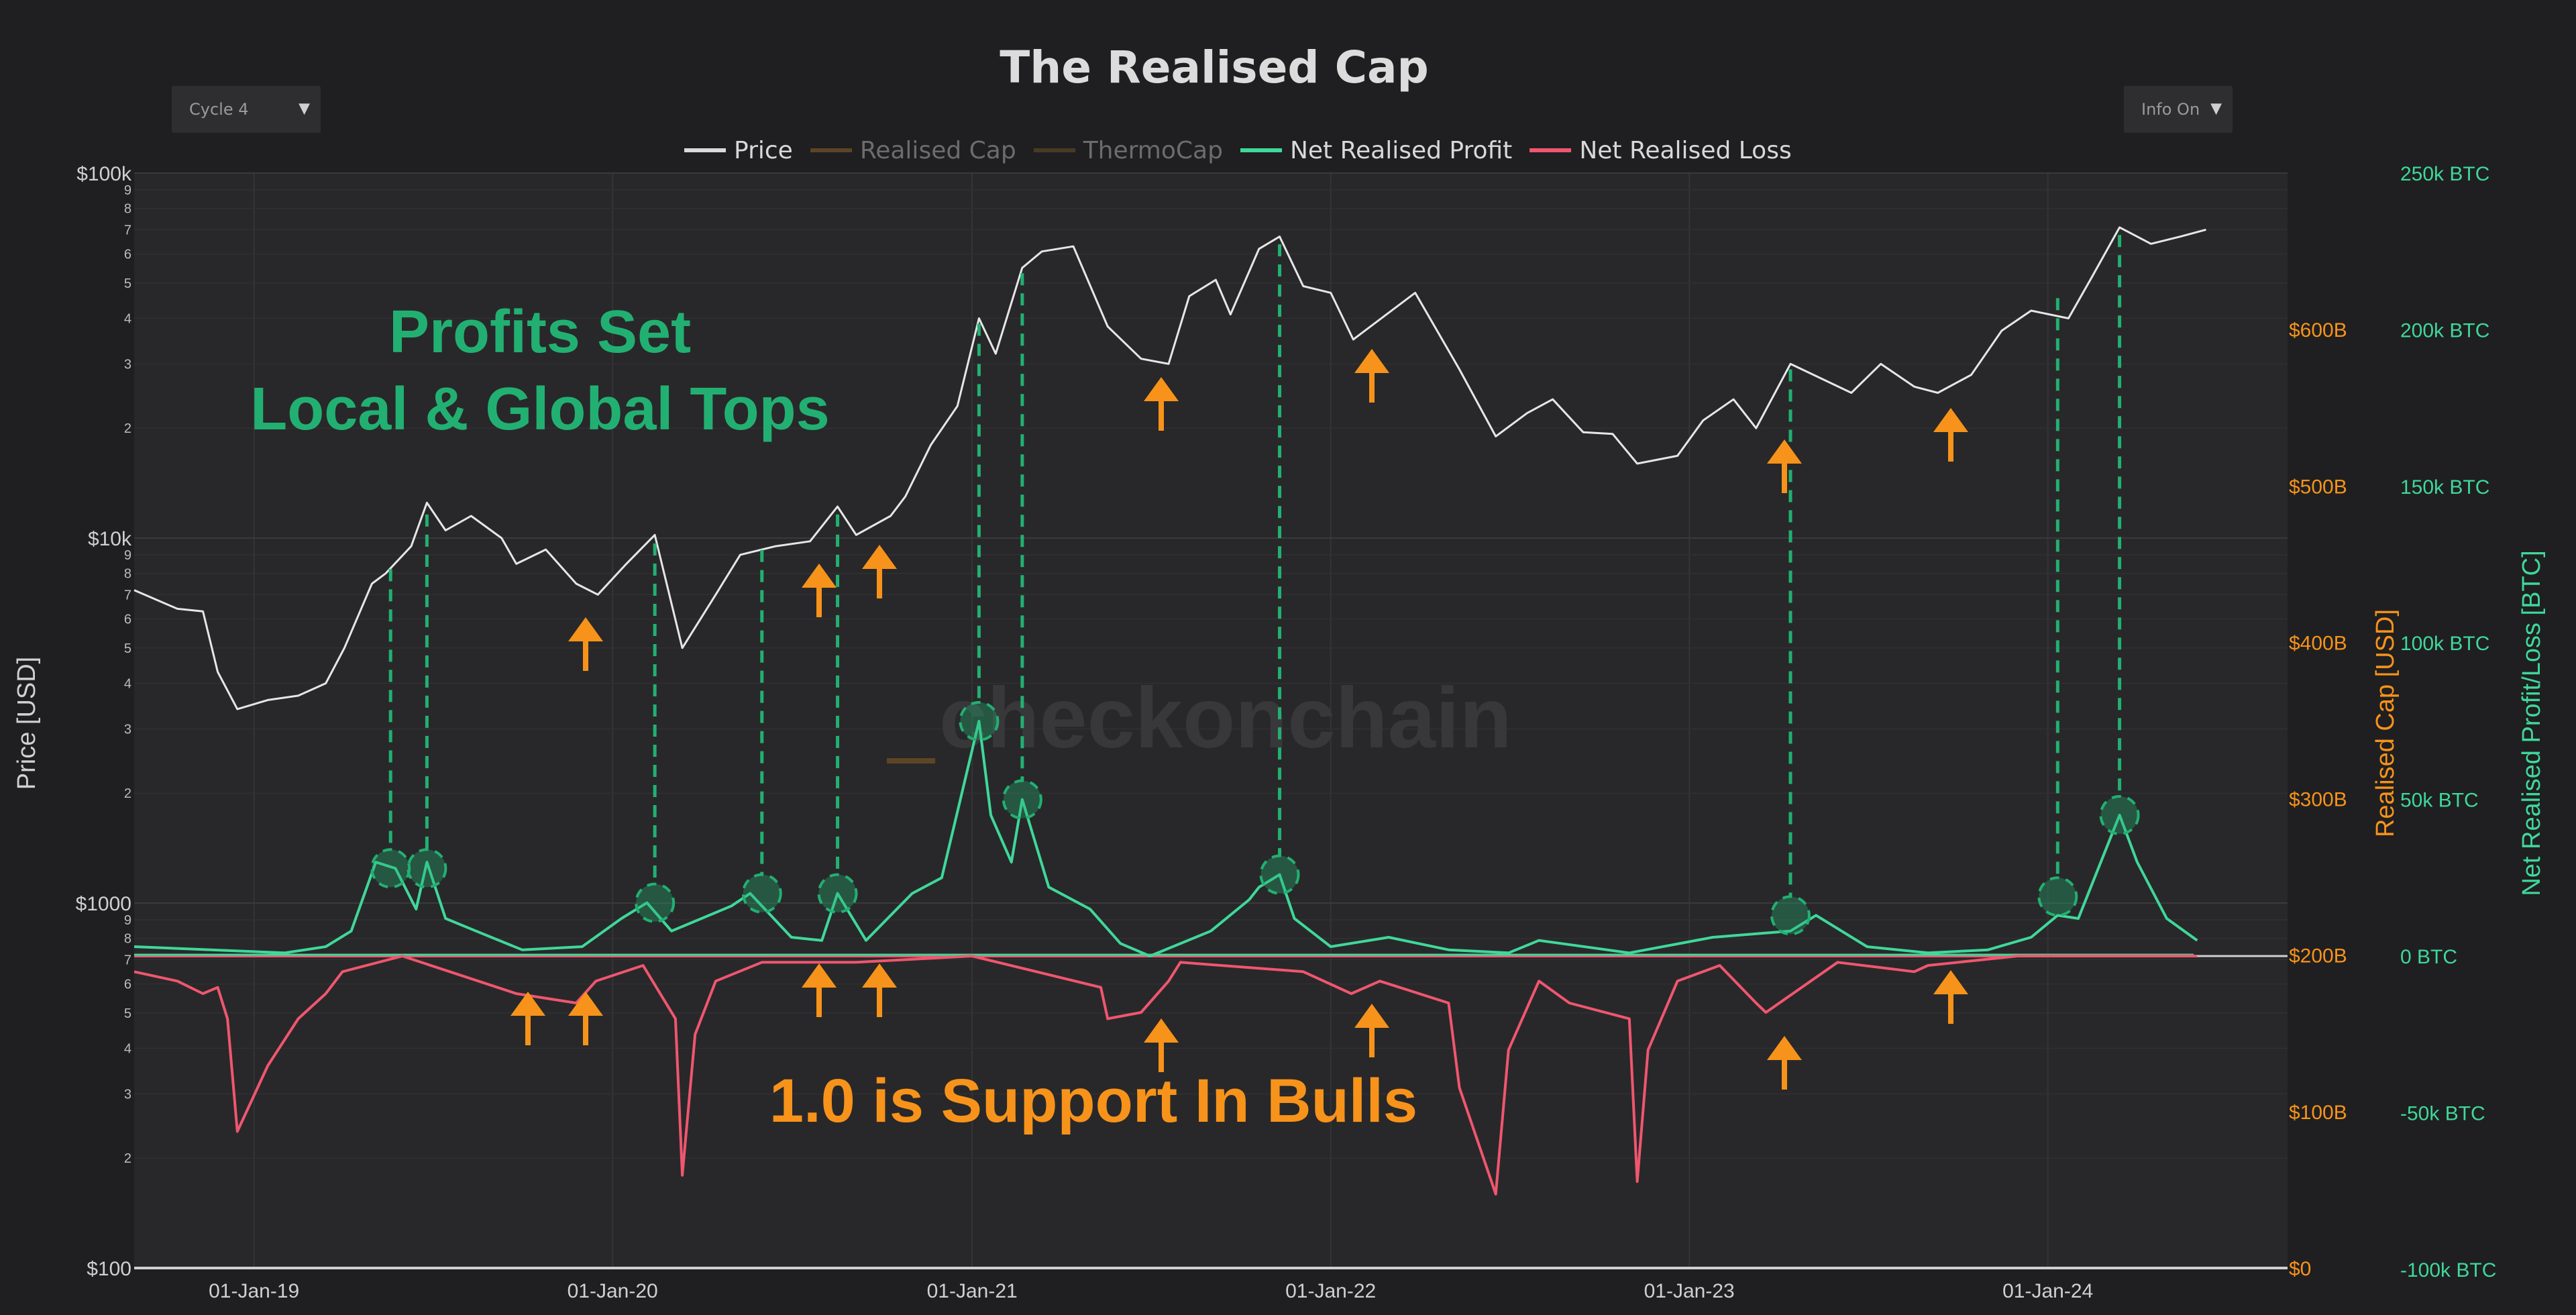 Image resolution: width=2576 pixels, height=1315 pixels. Describe the element at coordinates (705, 150) in the screenshot. I see `legend-swatch-price` at that location.